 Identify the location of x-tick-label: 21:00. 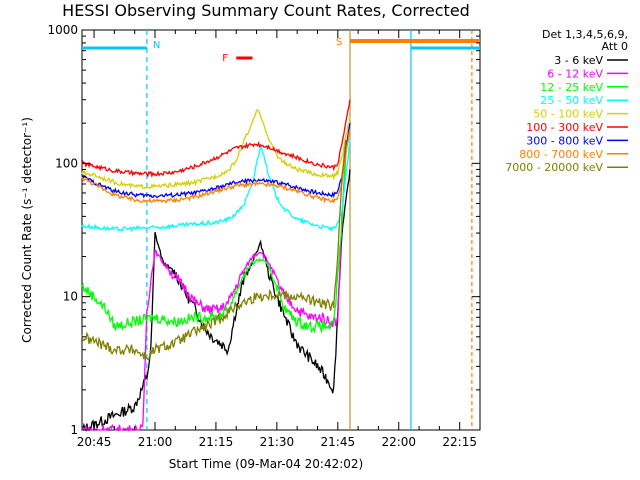
(155, 442).